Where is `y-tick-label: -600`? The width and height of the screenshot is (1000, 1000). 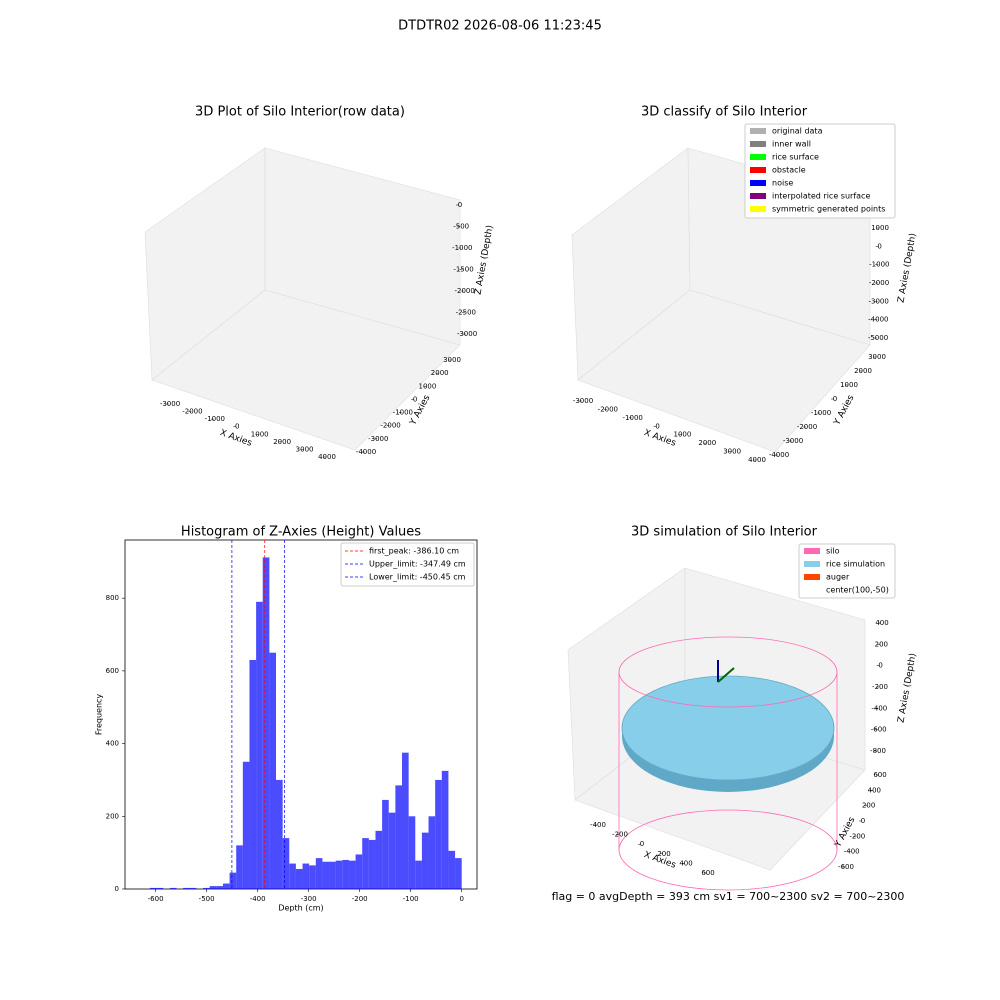 y-tick-label: -600 is located at coordinates (846, 867).